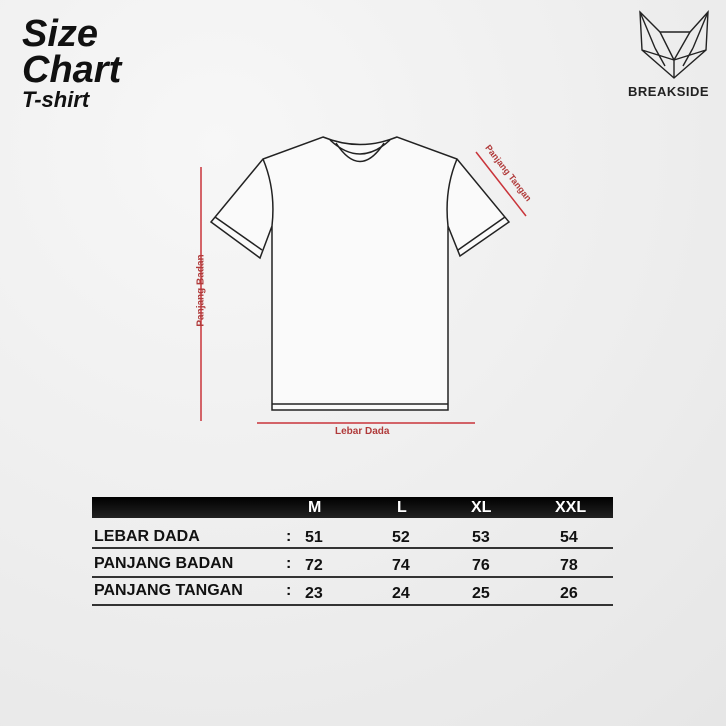 This screenshot has height=726, width=726. Describe the element at coordinates (401, 565) in the screenshot. I see `cell-l: 74` at that location.